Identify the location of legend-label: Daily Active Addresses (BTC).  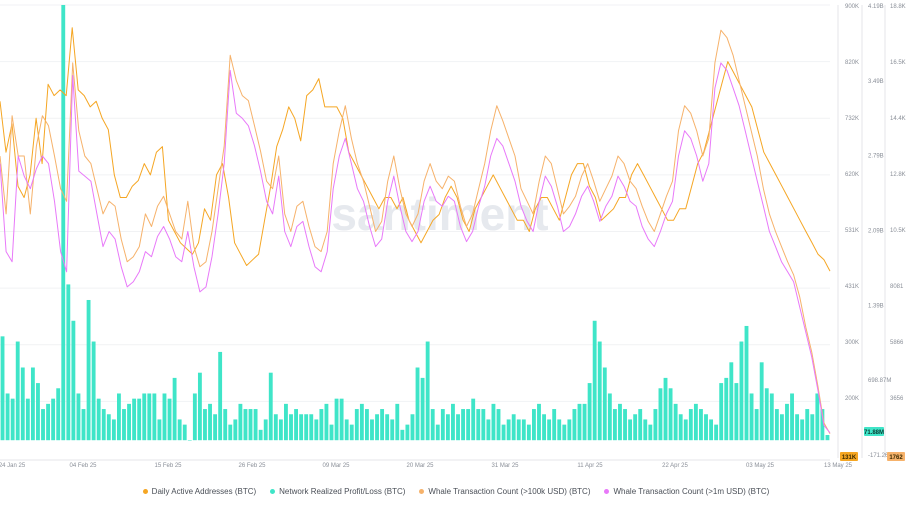
(204, 491).